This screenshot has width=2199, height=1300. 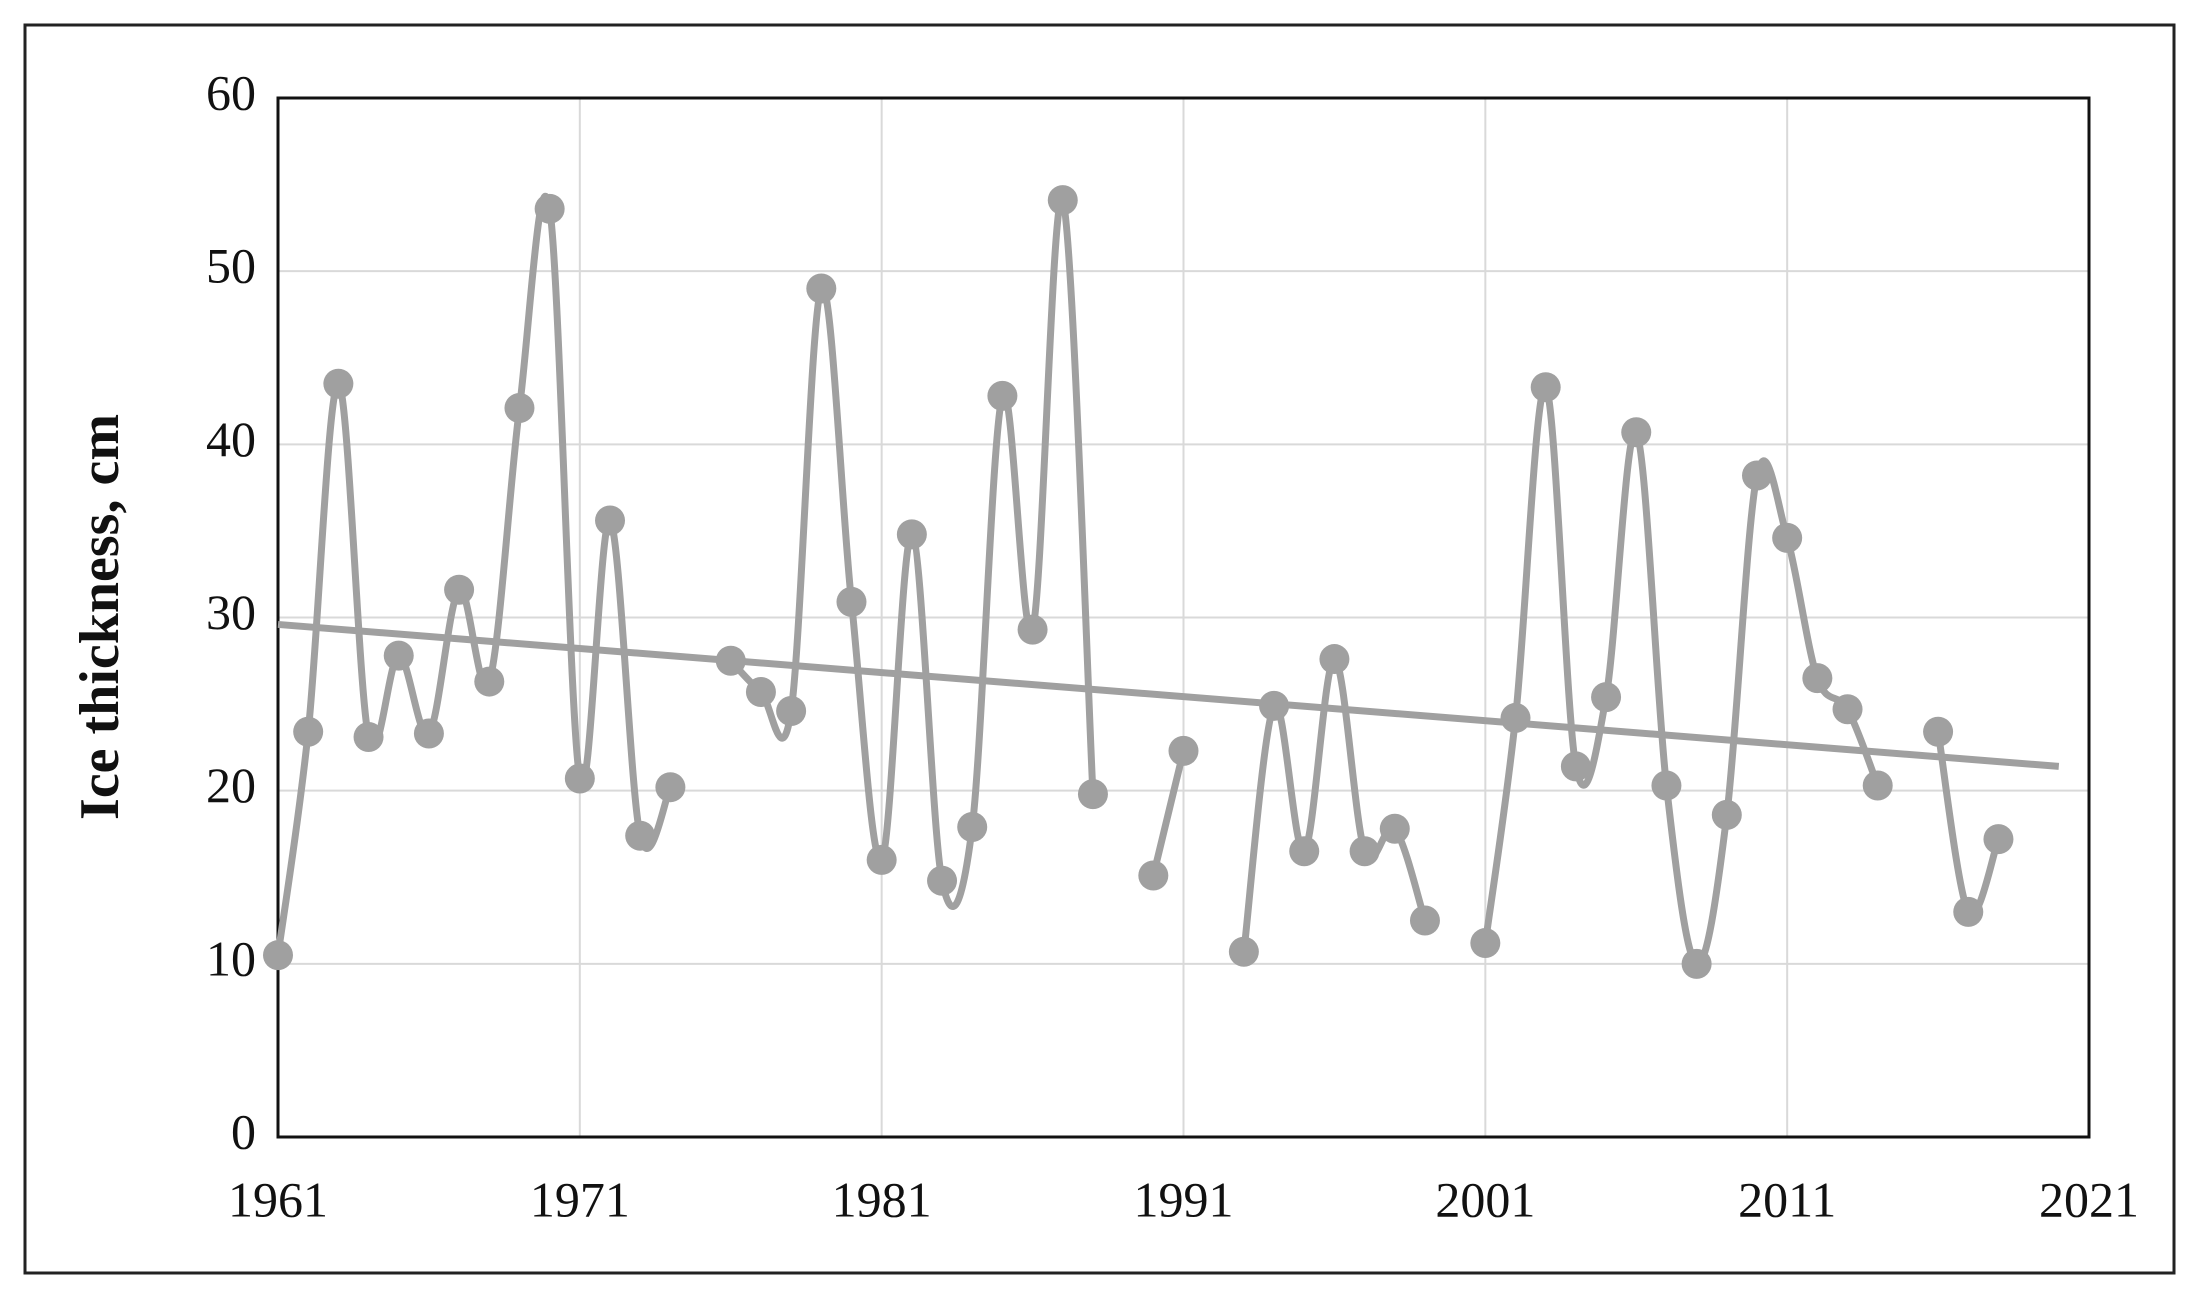 What do you see at coordinates (231, 266) in the screenshot?
I see `y-tick-label: 50` at bounding box center [231, 266].